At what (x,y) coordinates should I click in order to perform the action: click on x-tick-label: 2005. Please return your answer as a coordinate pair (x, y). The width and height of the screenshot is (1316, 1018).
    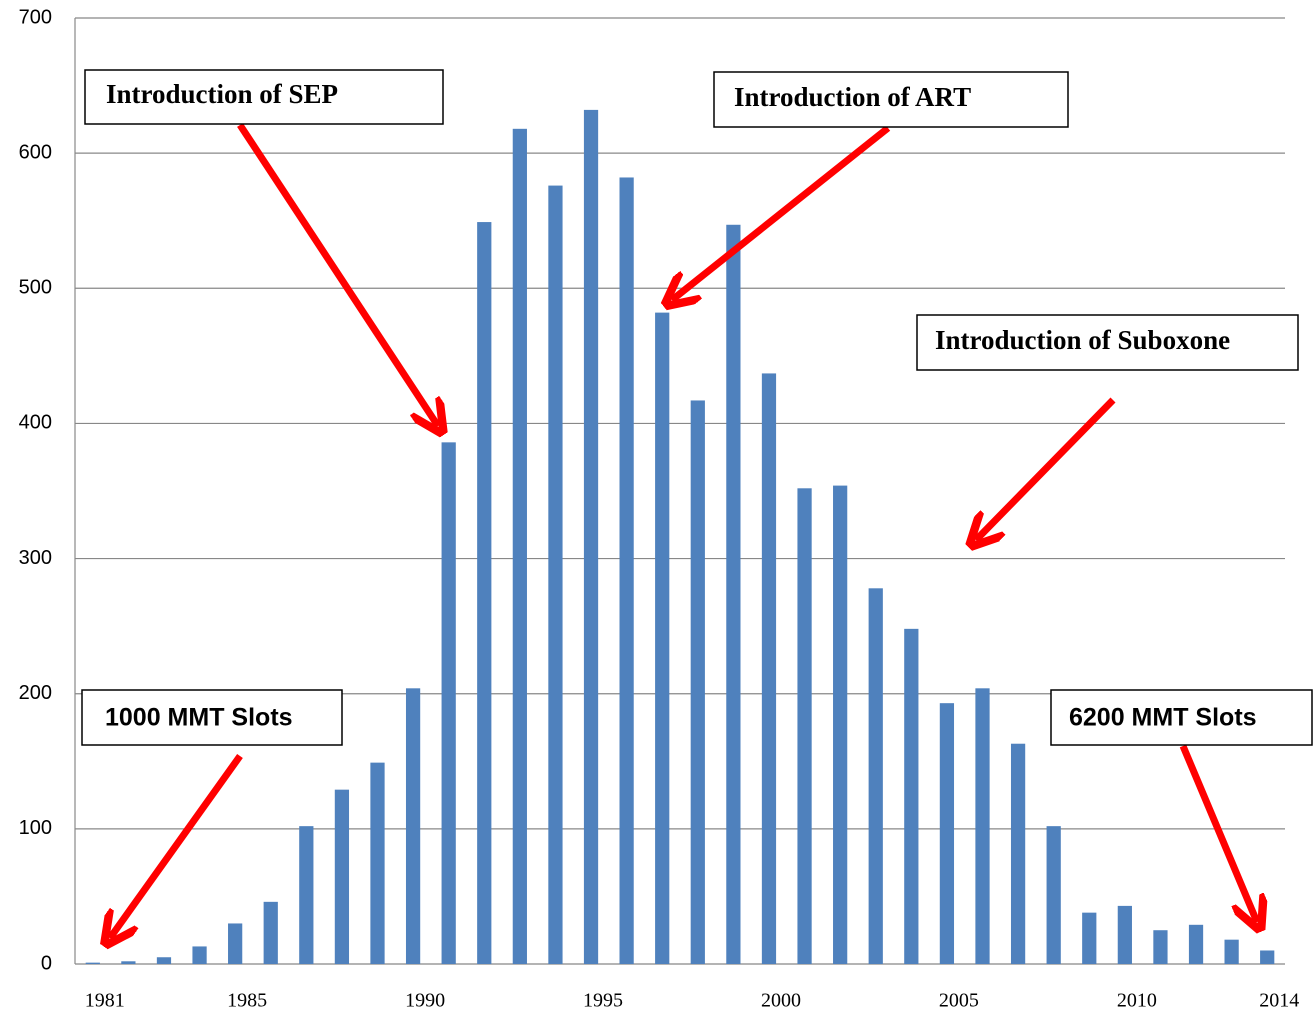
    Looking at the image, I should click on (959, 1001).